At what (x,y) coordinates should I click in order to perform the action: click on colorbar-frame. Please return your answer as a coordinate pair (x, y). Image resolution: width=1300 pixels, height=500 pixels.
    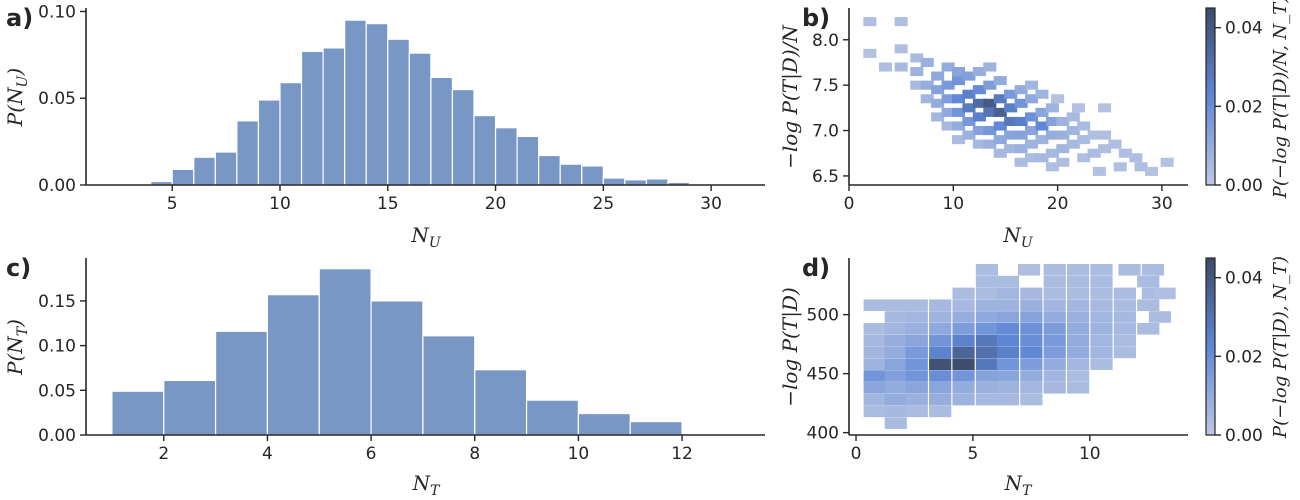
    Looking at the image, I should click on (1210, 96).